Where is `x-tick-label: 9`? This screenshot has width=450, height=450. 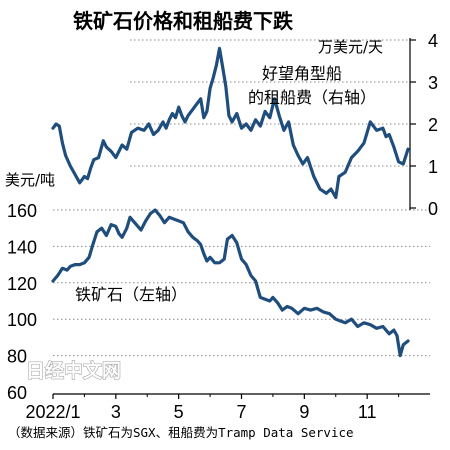 x-tick-label: 9 is located at coordinates (304, 412).